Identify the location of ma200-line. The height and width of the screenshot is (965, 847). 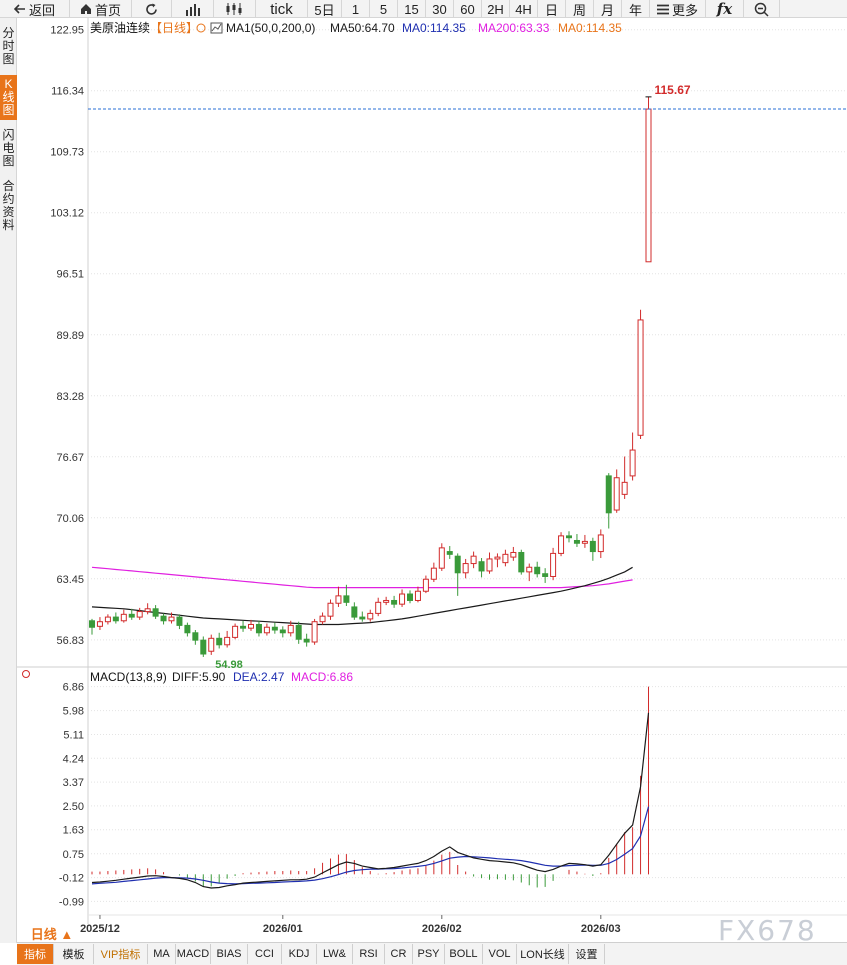
(362, 577).